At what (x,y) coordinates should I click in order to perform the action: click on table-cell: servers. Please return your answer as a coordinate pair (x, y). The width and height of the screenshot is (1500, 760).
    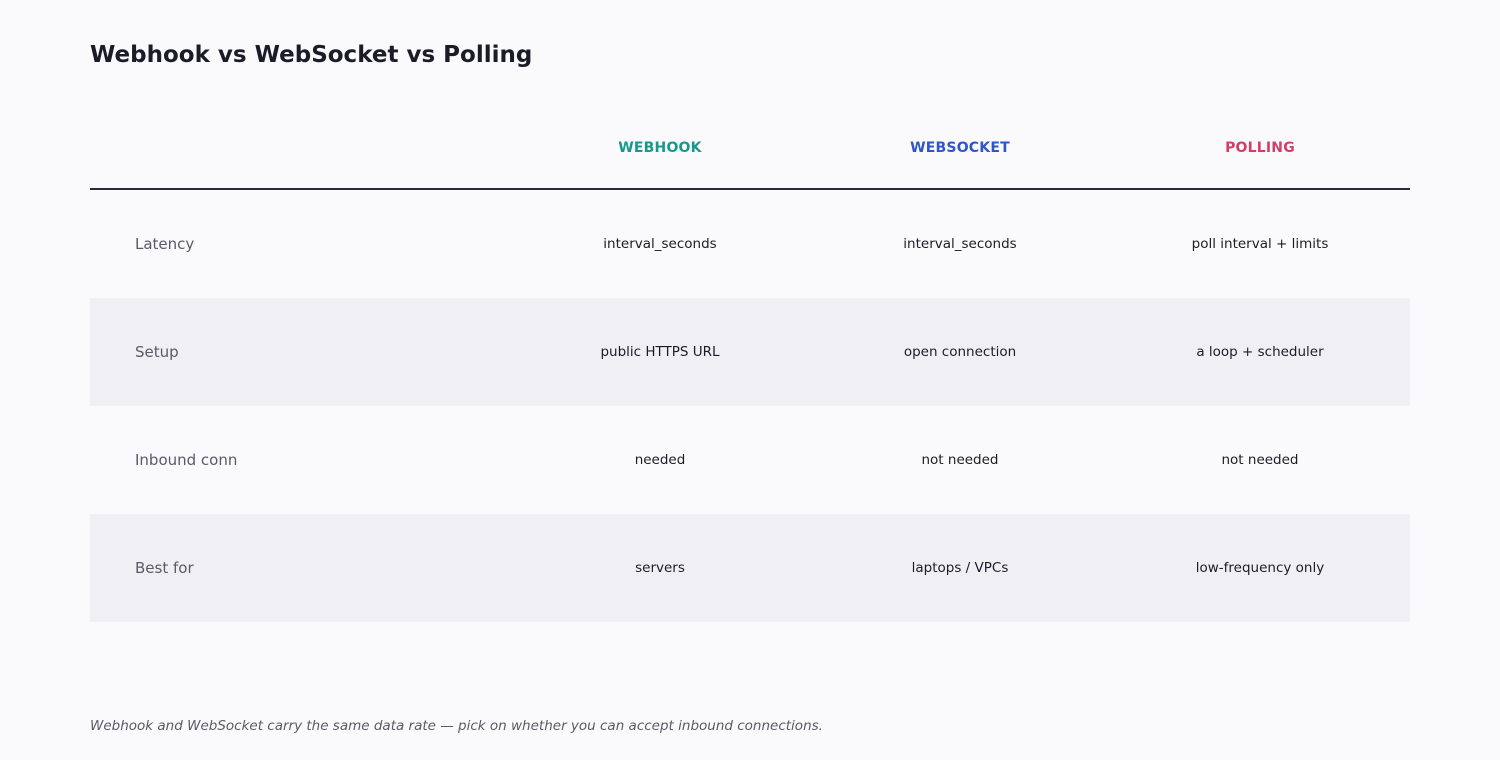
    Looking at the image, I should click on (660, 568).